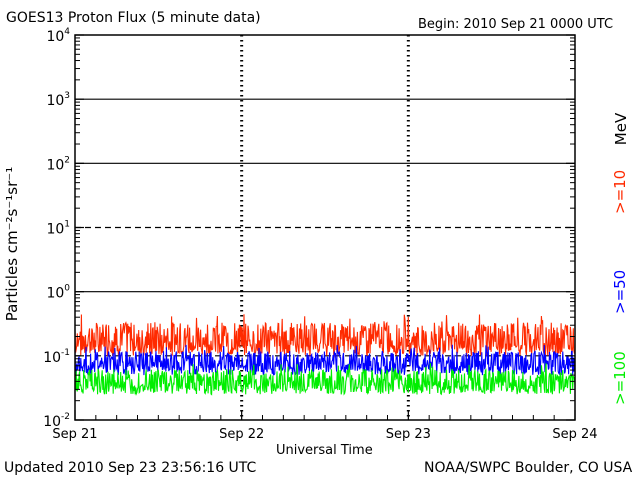 This screenshot has height=480, width=640. What do you see at coordinates (58, 229) in the screenshot?
I see `y-tick-label: 10¹` at bounding box center [58, 229].